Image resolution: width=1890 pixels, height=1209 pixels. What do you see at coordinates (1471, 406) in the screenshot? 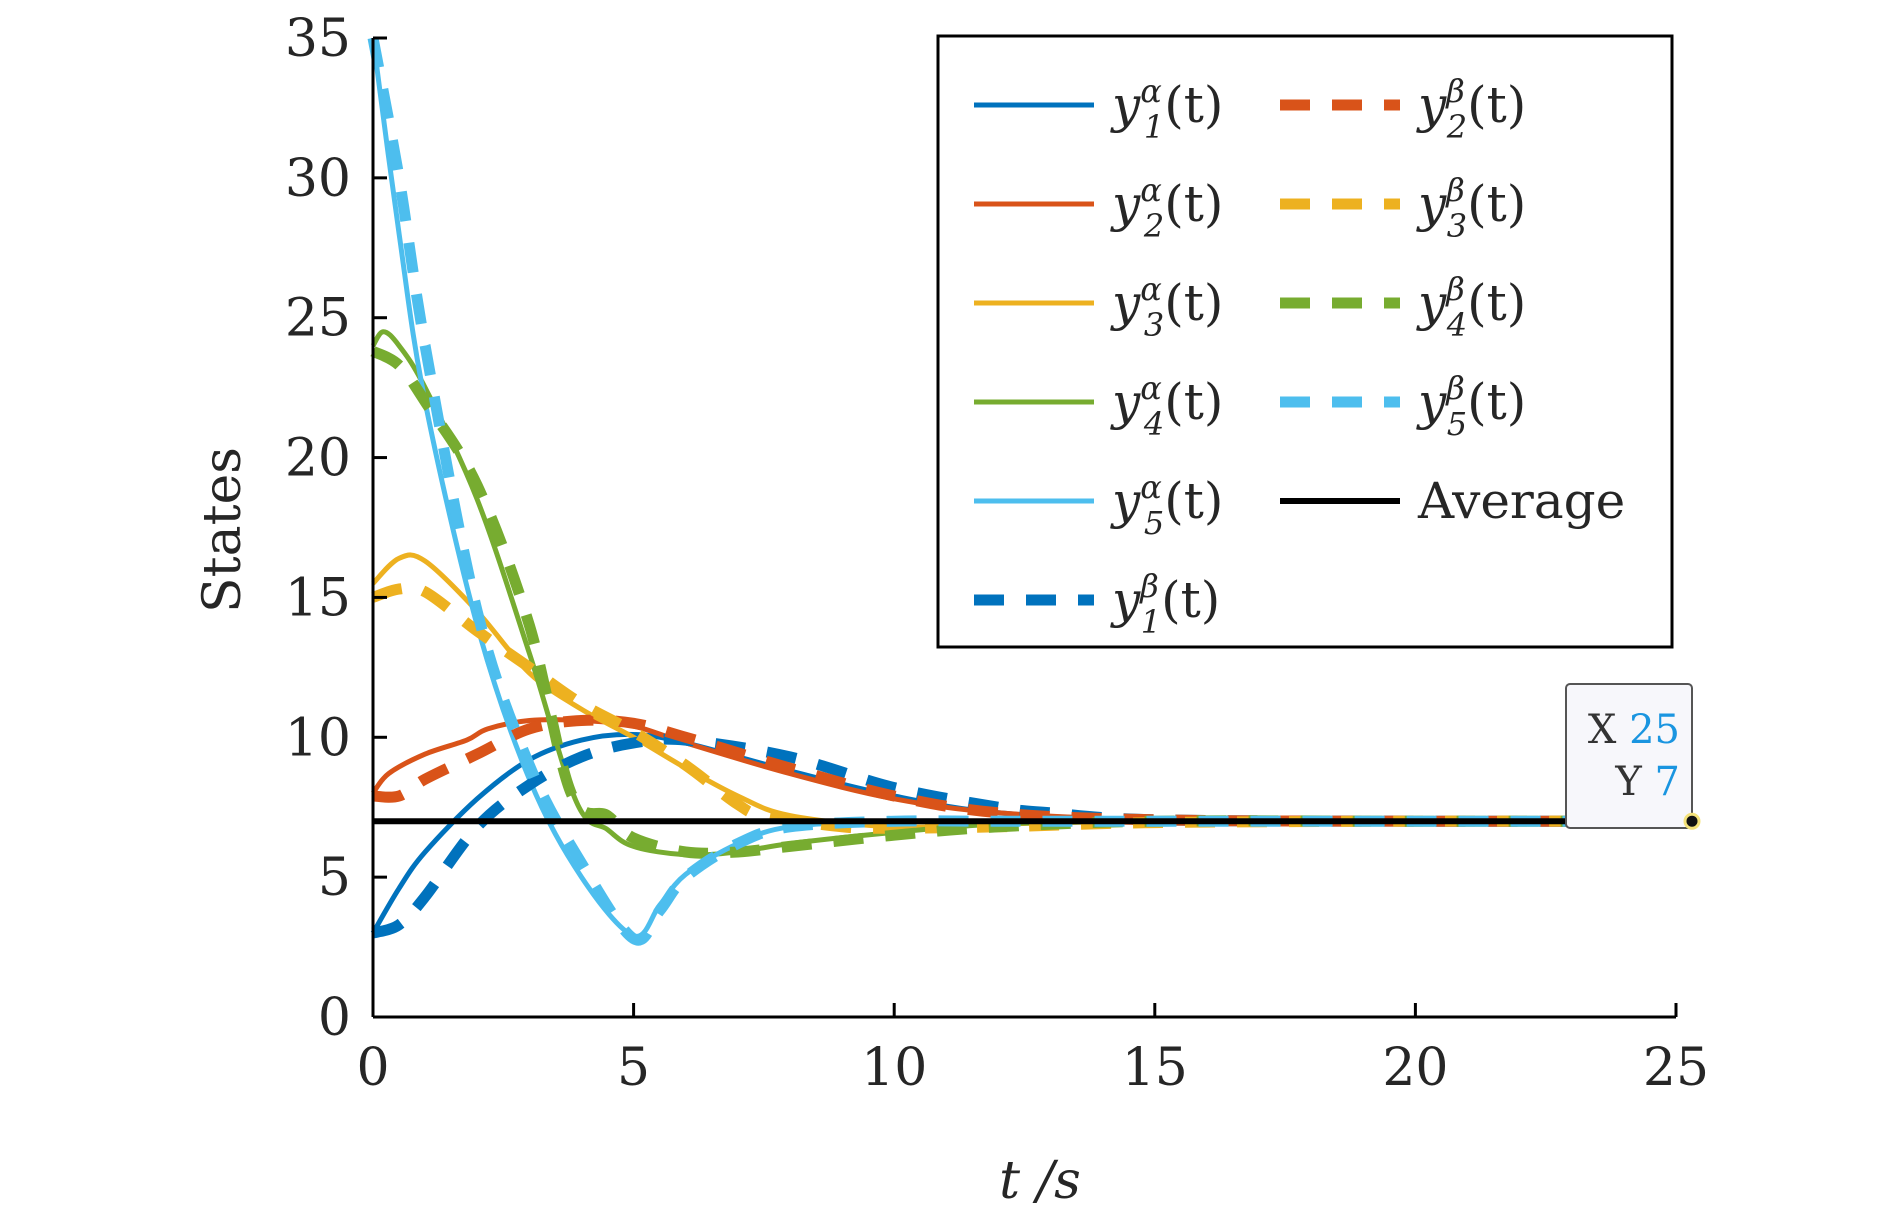
I see `legend-label-y5b: yβ 5(t)` at bounding box center [1471, 406].